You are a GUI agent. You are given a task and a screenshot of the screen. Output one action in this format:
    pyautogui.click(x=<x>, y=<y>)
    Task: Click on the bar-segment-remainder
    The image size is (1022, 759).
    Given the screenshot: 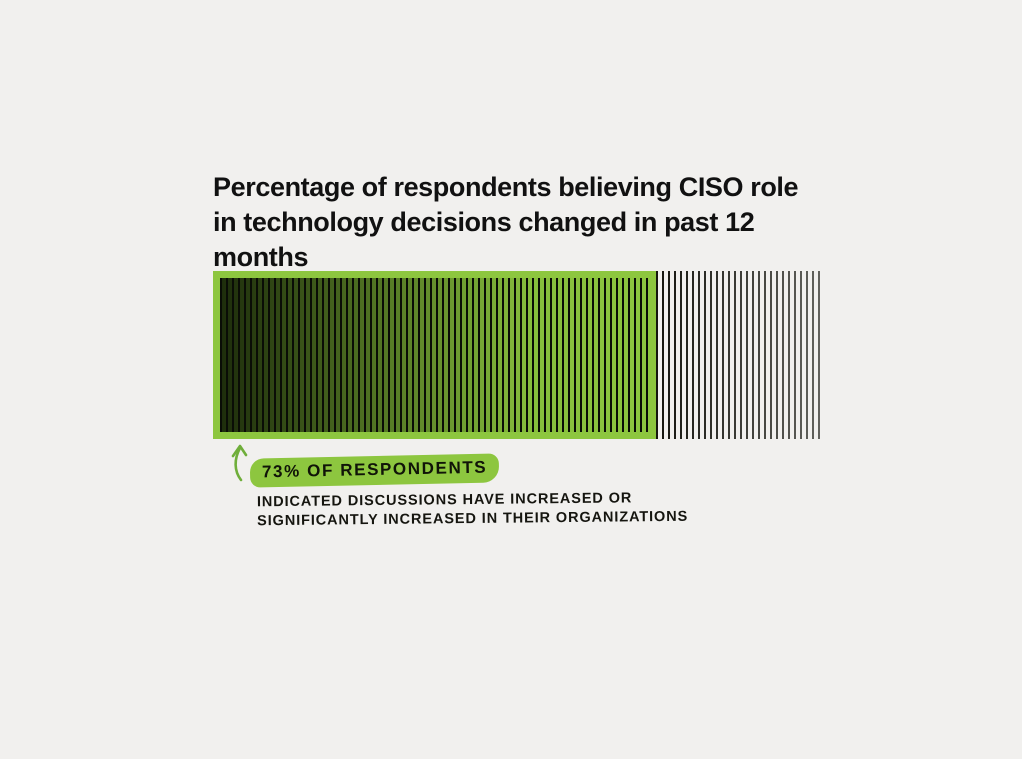 What is the action you would take?
    pyautogui.click(x=738, y=355)
    